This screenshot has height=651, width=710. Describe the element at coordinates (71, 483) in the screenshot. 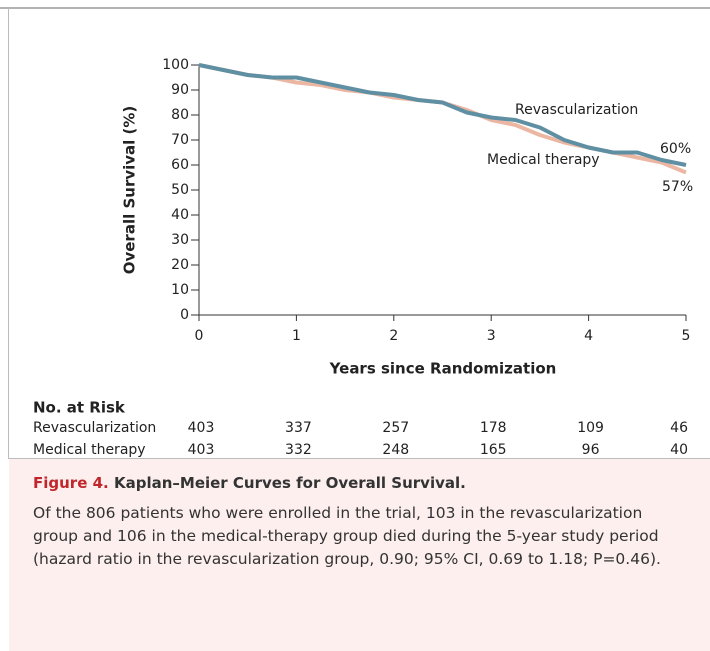

I see `figure-label: Figure 4.` at that location.